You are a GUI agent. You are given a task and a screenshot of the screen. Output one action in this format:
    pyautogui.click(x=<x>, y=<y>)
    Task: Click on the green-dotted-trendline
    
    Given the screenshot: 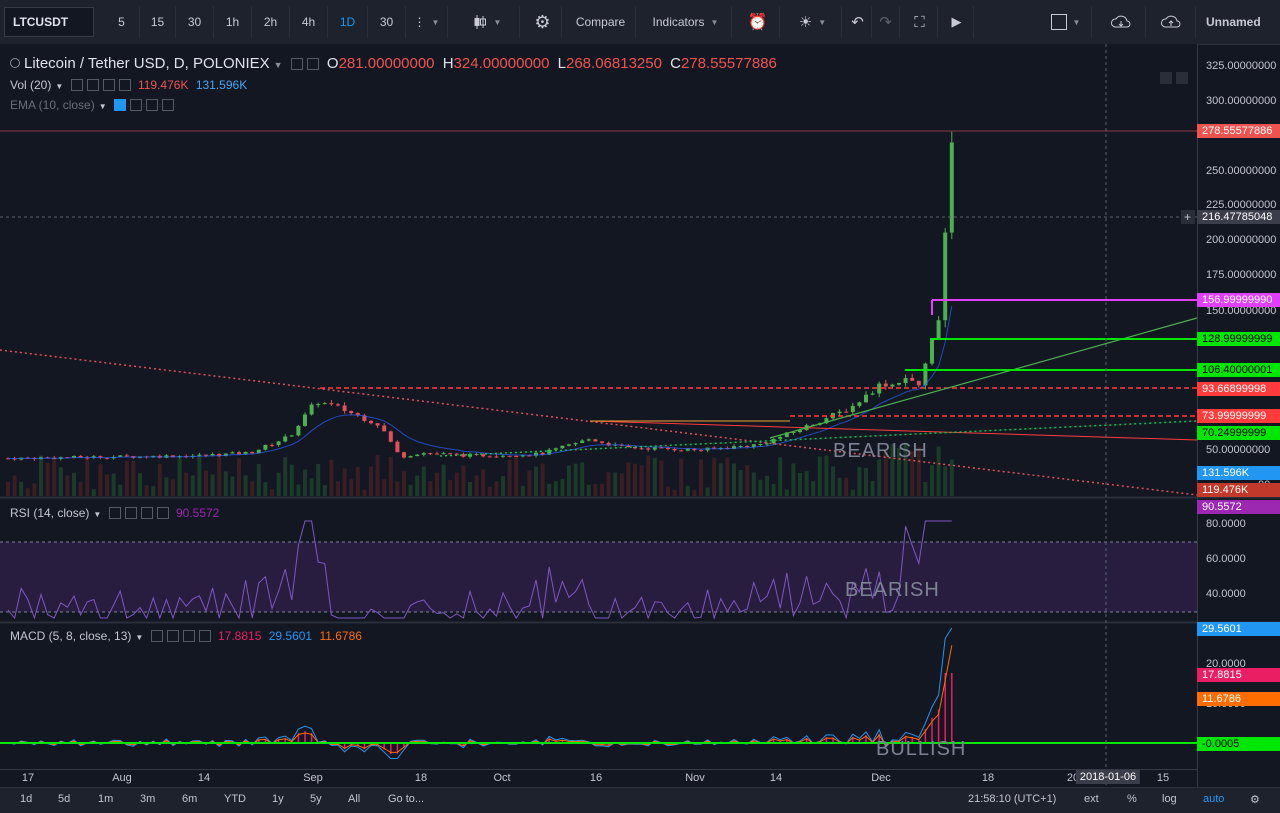 What is the action you would take?
    pyautogui.click(x=818, y=438)
    